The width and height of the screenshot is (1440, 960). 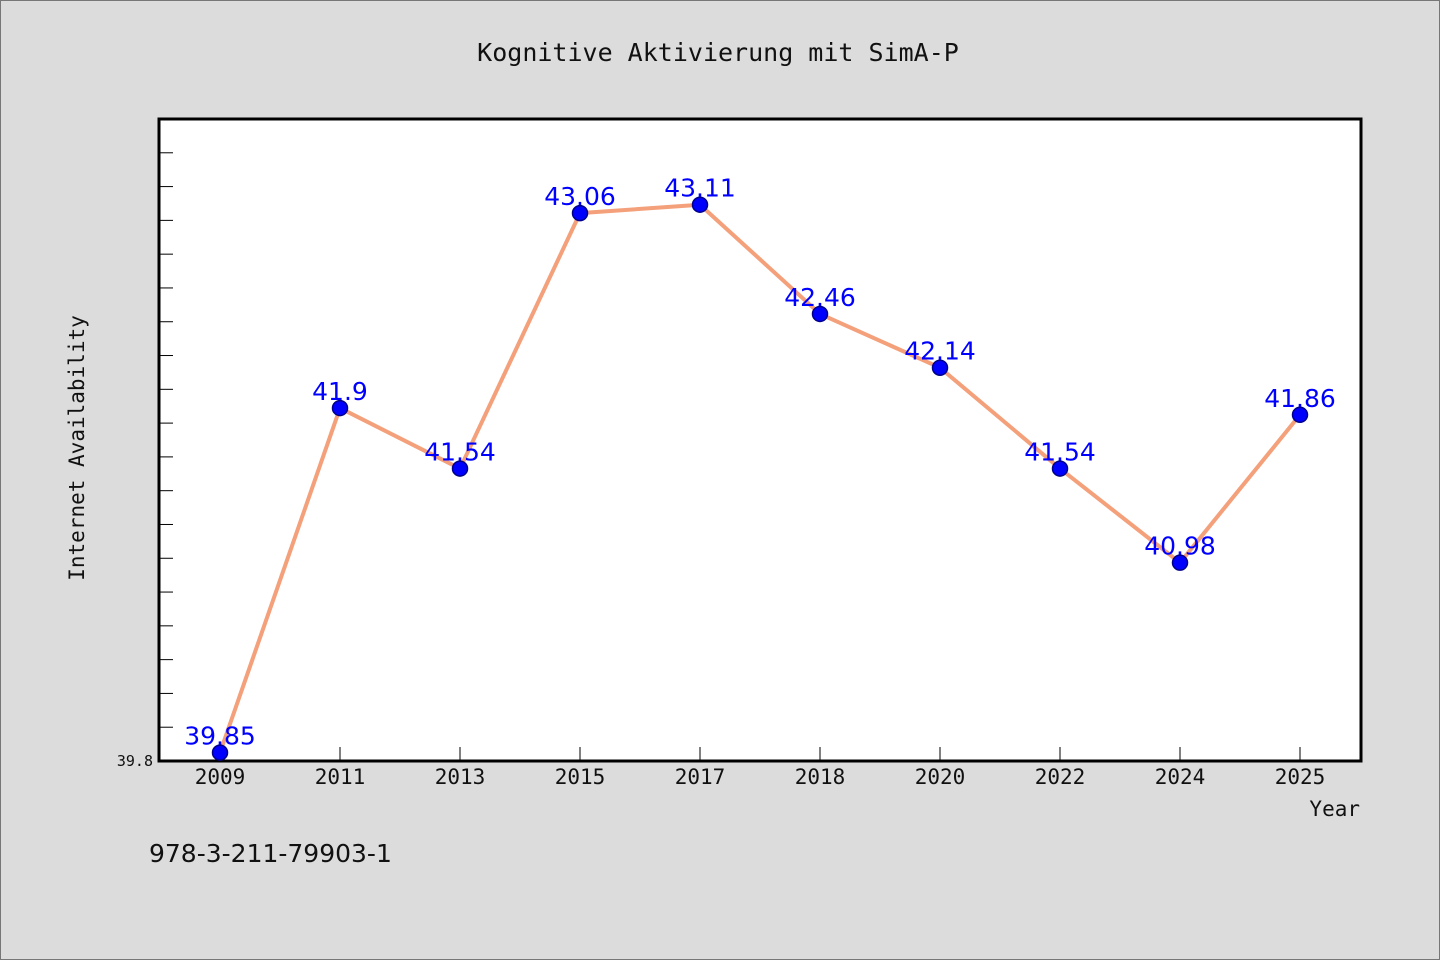 What do you see at coordinates (1334, 809) in the screenshot?
I see `x-axis-label: Year` at bounding box center [1334, 809].